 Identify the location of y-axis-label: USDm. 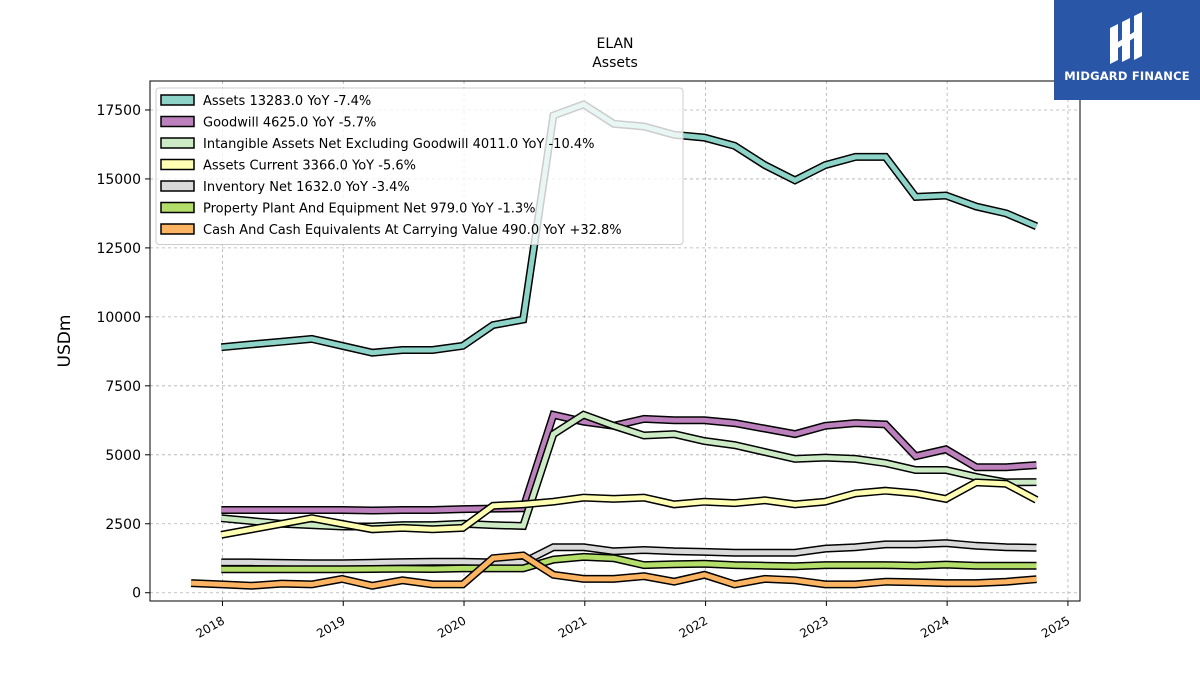
(65, 341).